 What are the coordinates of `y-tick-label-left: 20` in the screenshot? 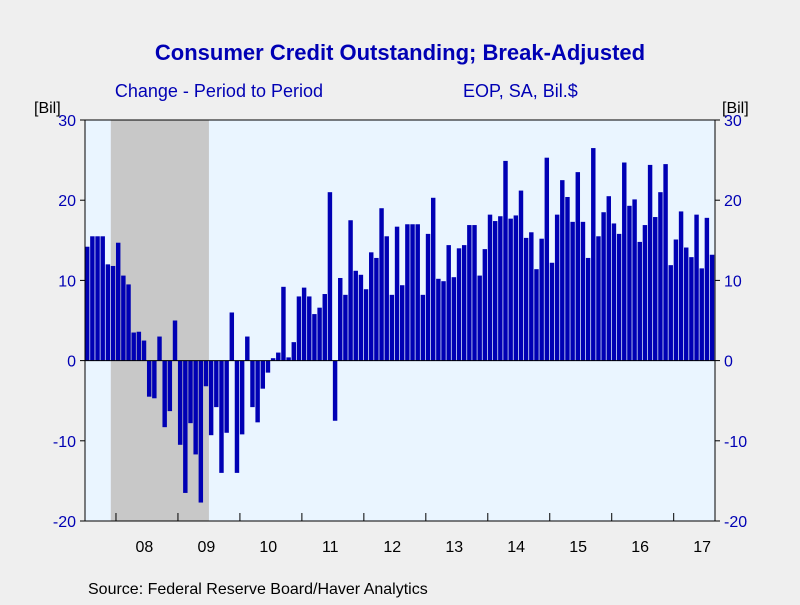 It's located at (67, 201).